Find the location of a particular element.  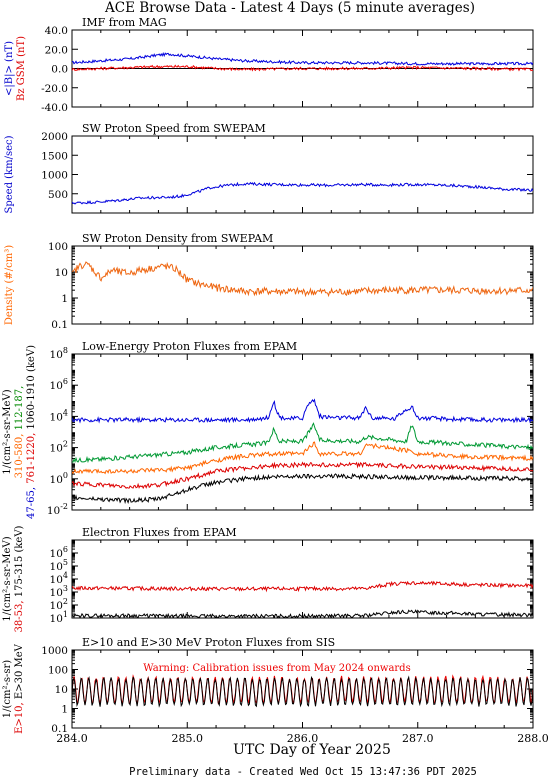

y-axis-label-part: 112-187, is located at coordinates (19, 410).